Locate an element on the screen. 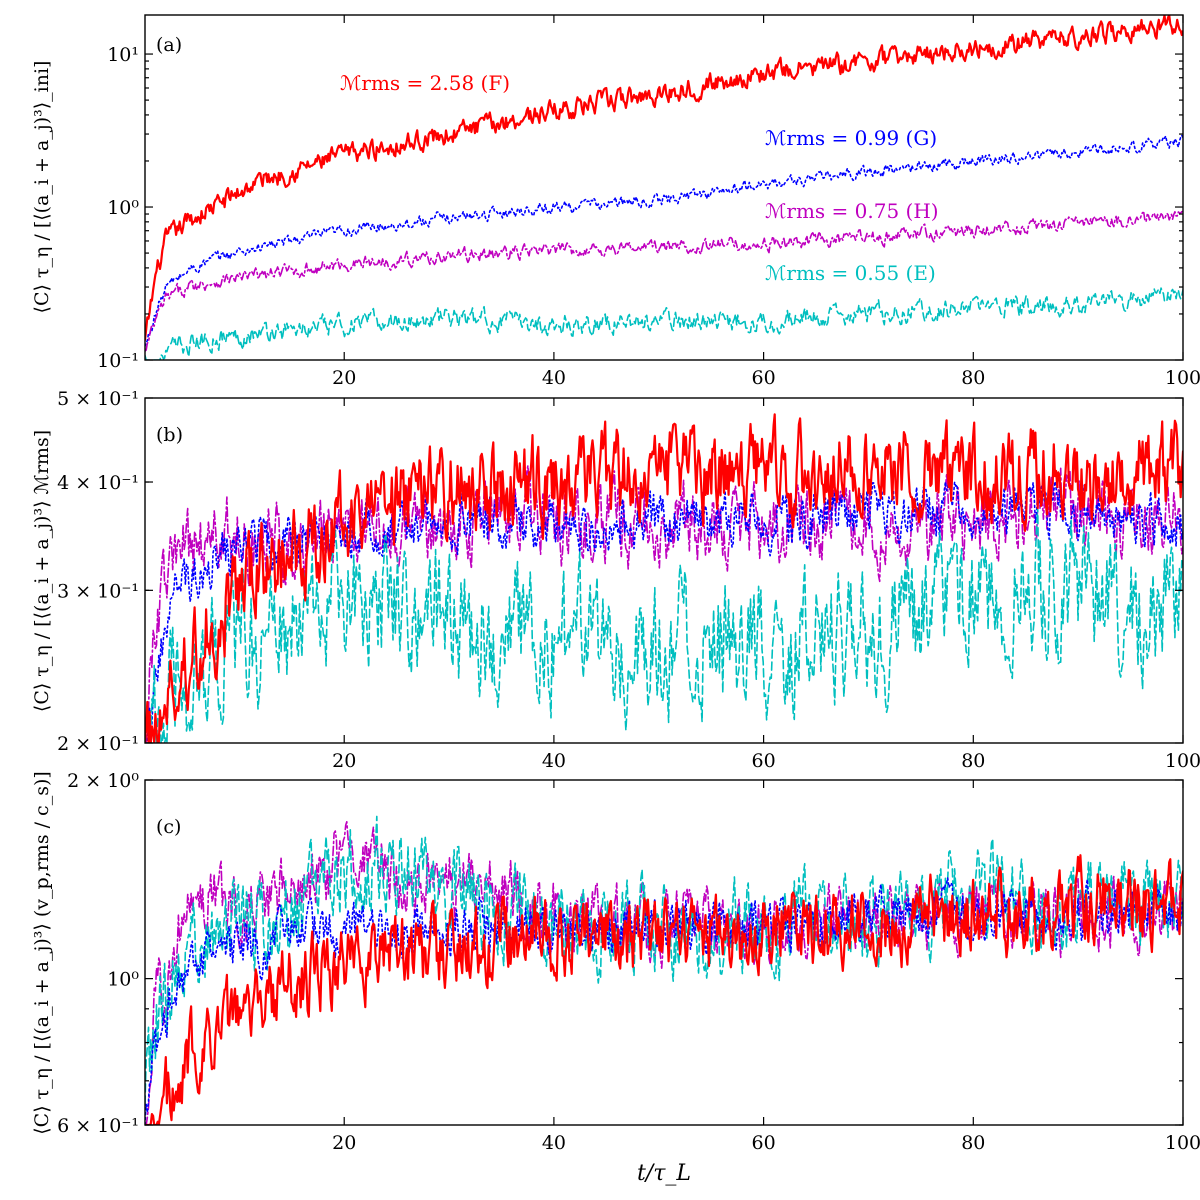  panel-a-y-tick-label: 10¹ is located at coordinates (123, 55).